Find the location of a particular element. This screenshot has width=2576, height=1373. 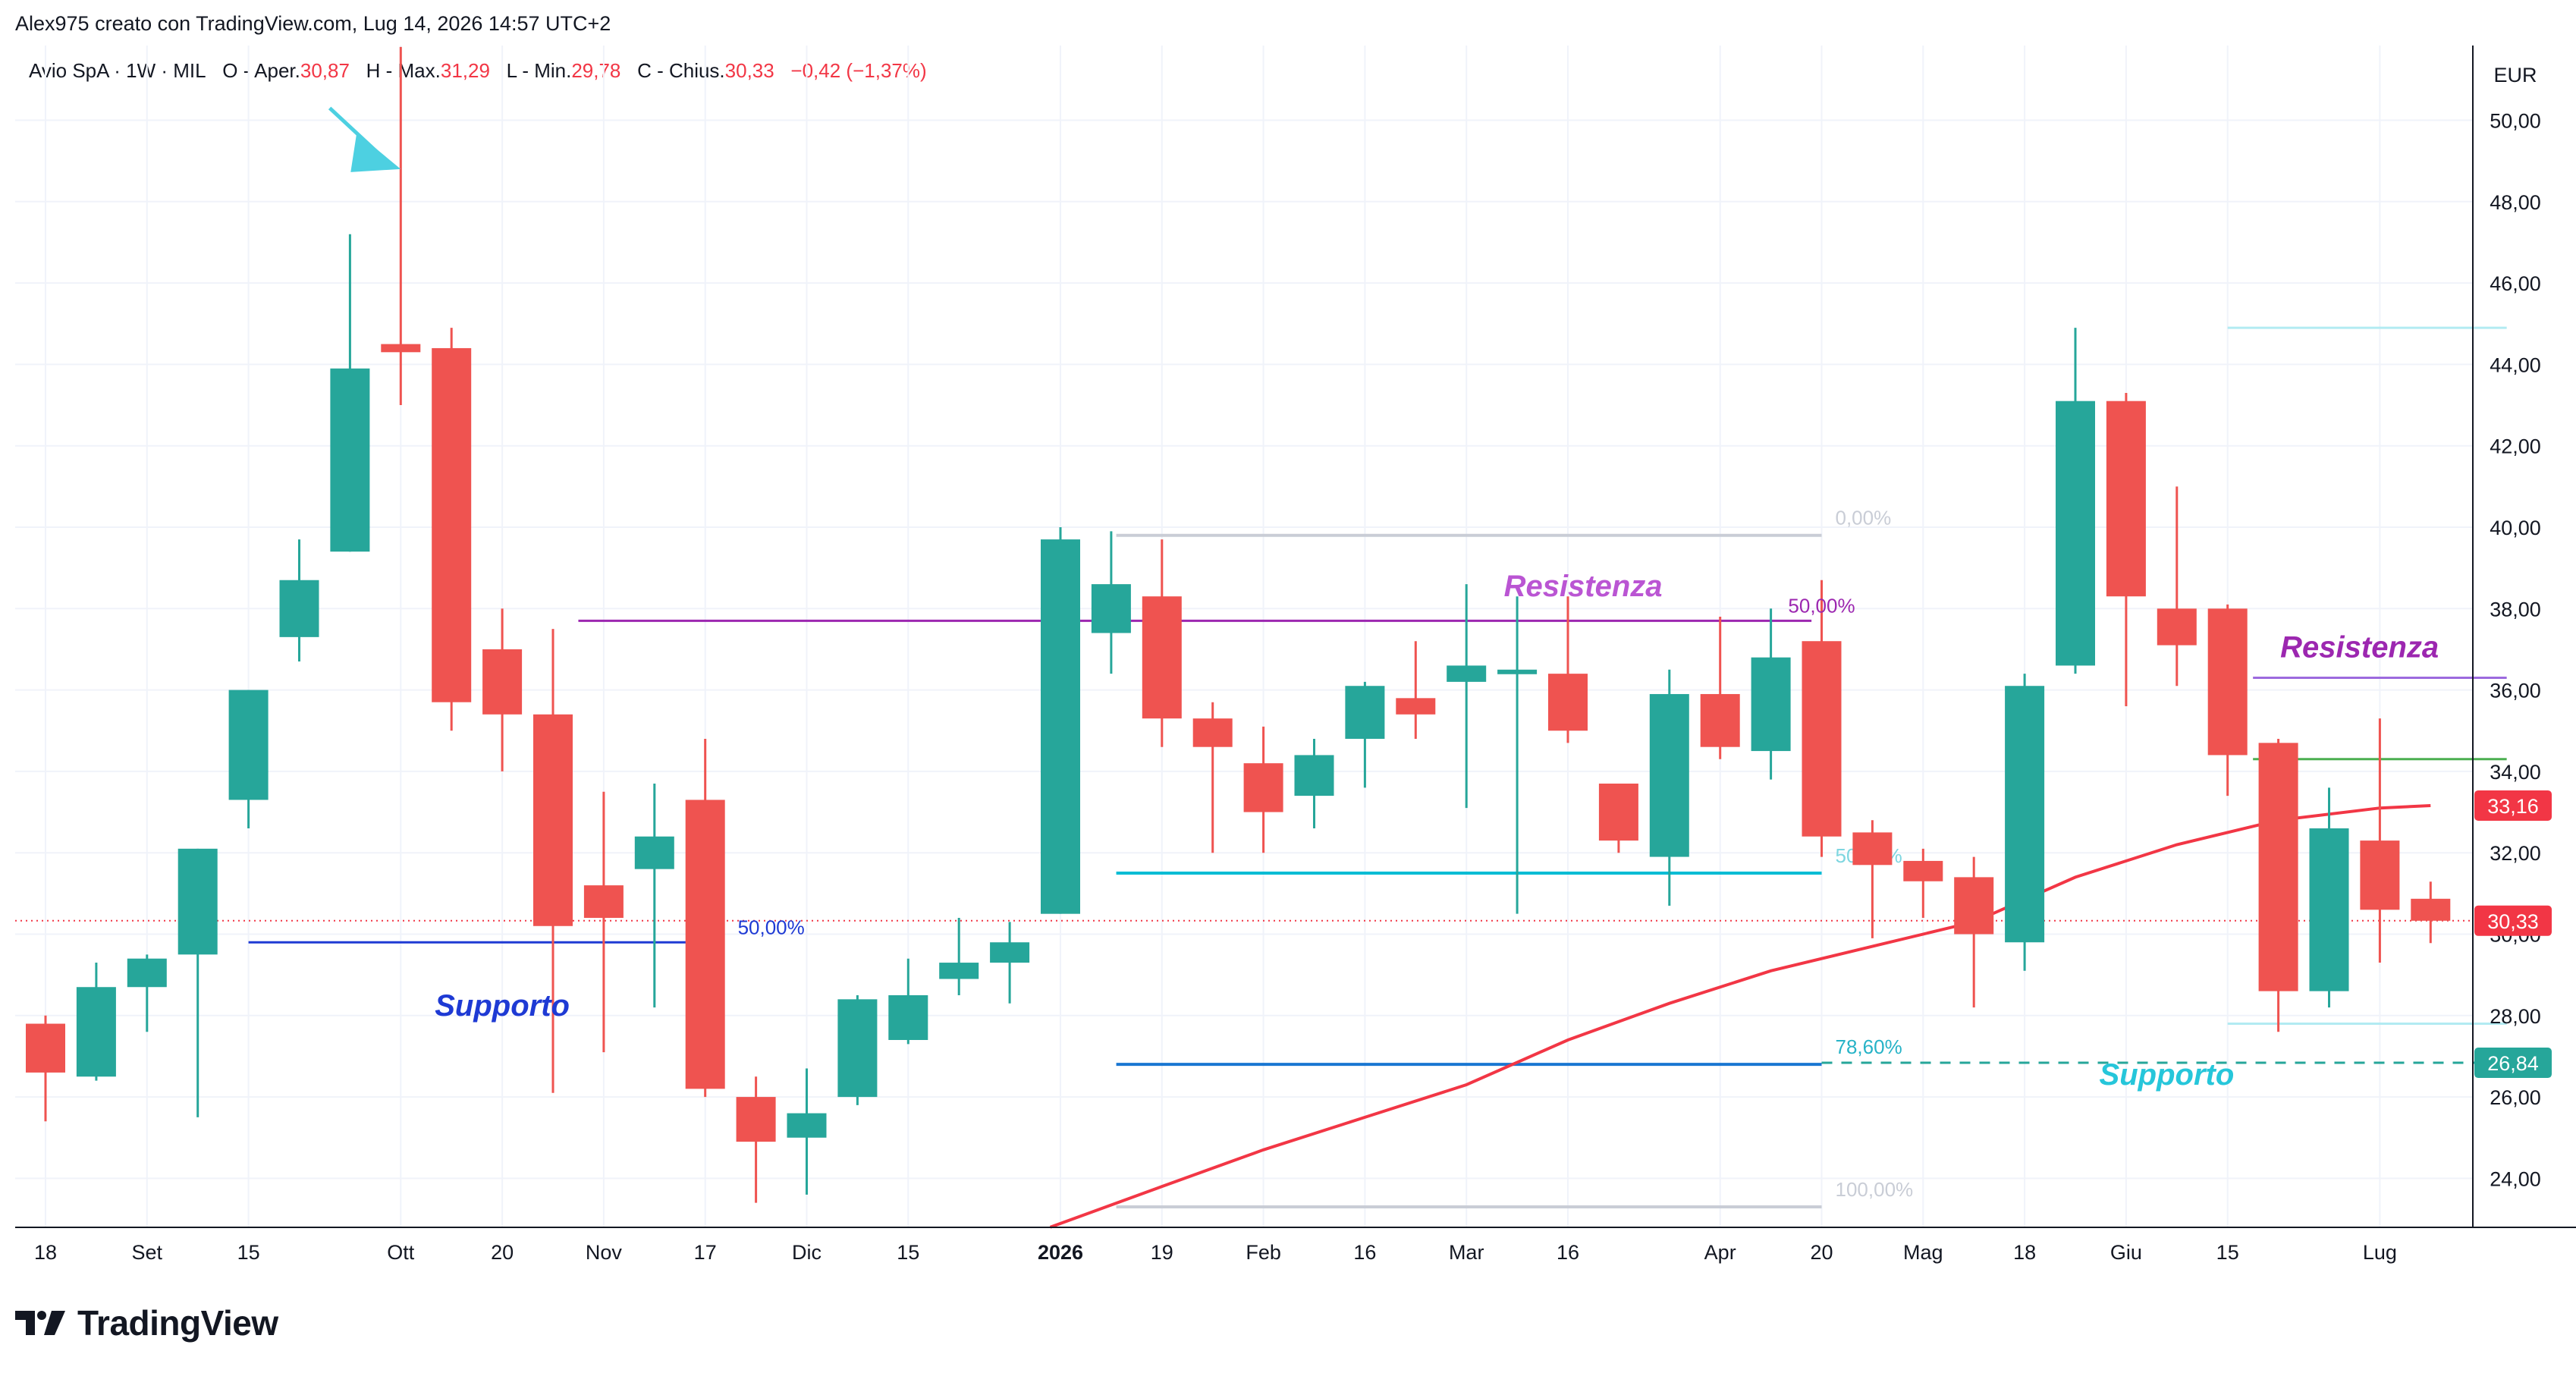

x-tick-label: Mag is located at coordinates (1923, 1252).